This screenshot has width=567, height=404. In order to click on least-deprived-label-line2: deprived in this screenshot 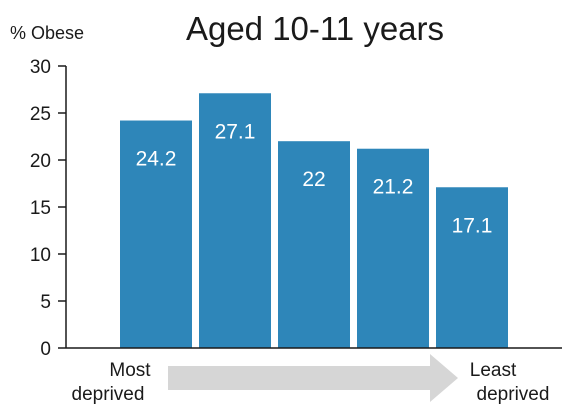, I will do `click(513, 394)`.